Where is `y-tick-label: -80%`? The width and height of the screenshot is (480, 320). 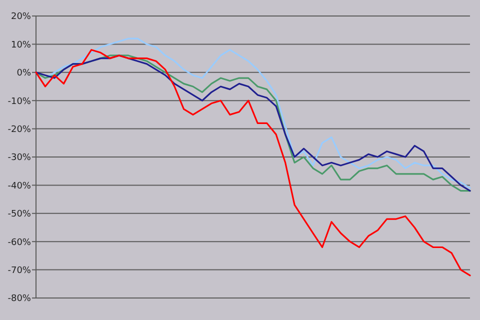 y-tick-label: -80% is located at coordinates (20, 299).